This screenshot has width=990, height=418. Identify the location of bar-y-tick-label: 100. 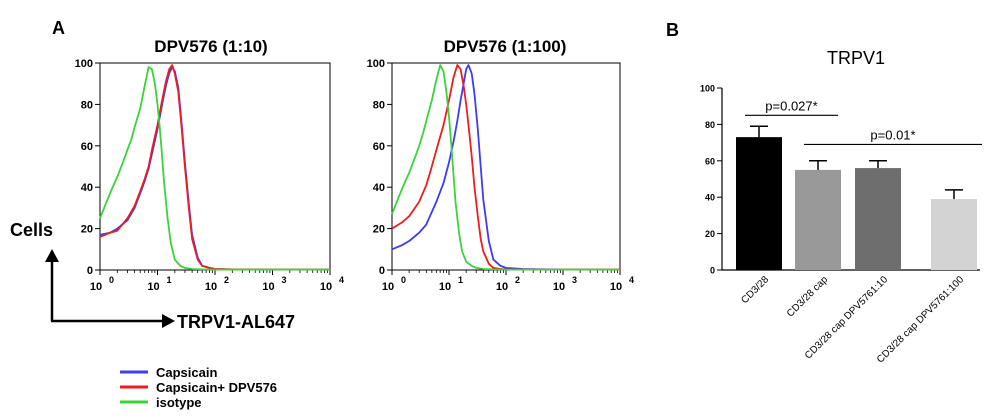
(707, 89).